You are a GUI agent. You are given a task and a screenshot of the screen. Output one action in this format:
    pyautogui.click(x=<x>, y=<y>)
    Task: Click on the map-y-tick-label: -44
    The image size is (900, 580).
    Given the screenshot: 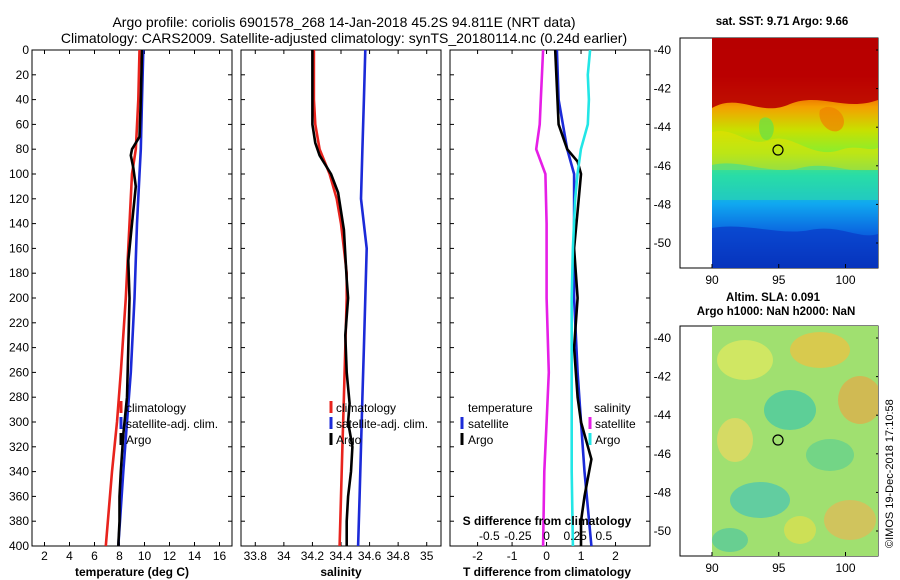 What is the action you would take?
    pyautogui.click(x=663, y=415)
    